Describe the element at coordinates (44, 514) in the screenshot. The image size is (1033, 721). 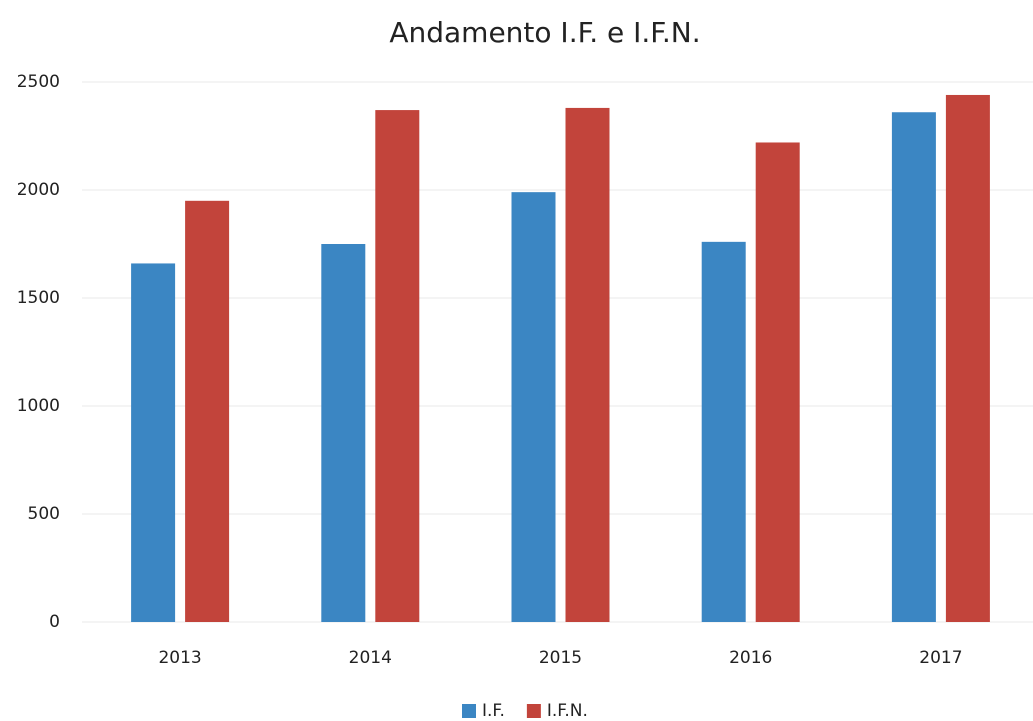
I see `y-tick-label: 500` at that location.